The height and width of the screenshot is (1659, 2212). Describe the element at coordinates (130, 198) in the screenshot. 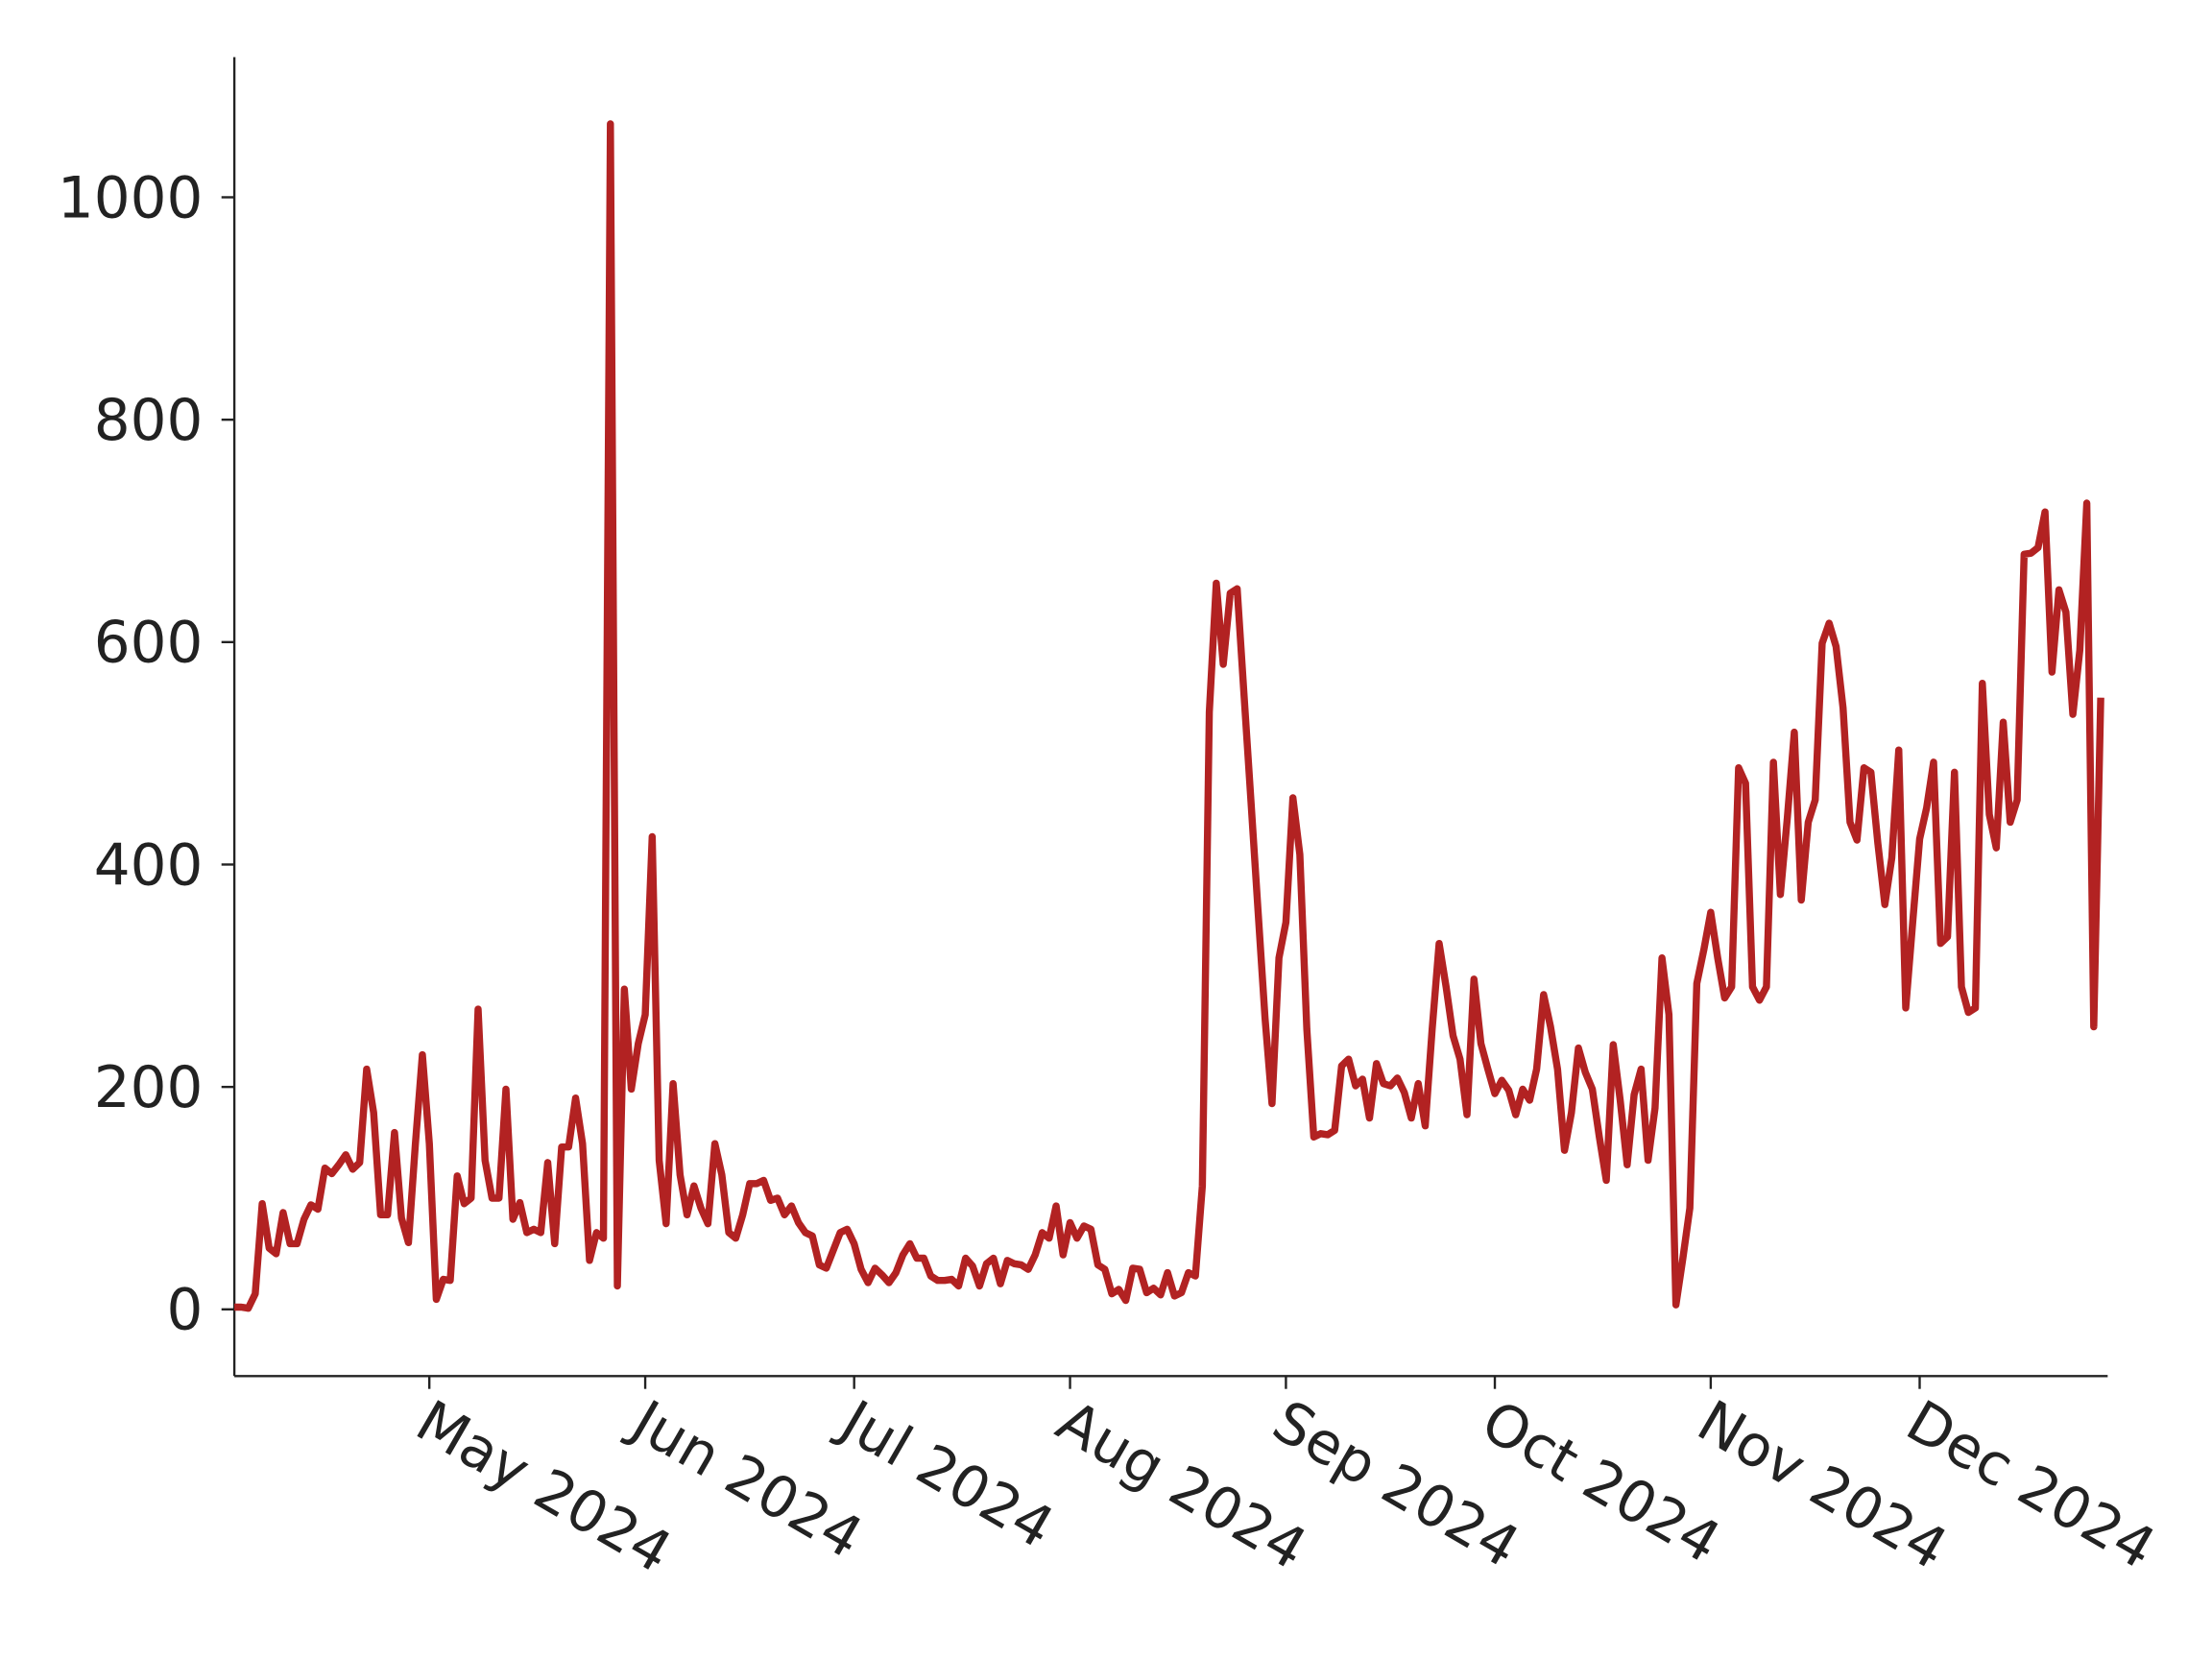

I see `y-tick-label: 1000` at that location.